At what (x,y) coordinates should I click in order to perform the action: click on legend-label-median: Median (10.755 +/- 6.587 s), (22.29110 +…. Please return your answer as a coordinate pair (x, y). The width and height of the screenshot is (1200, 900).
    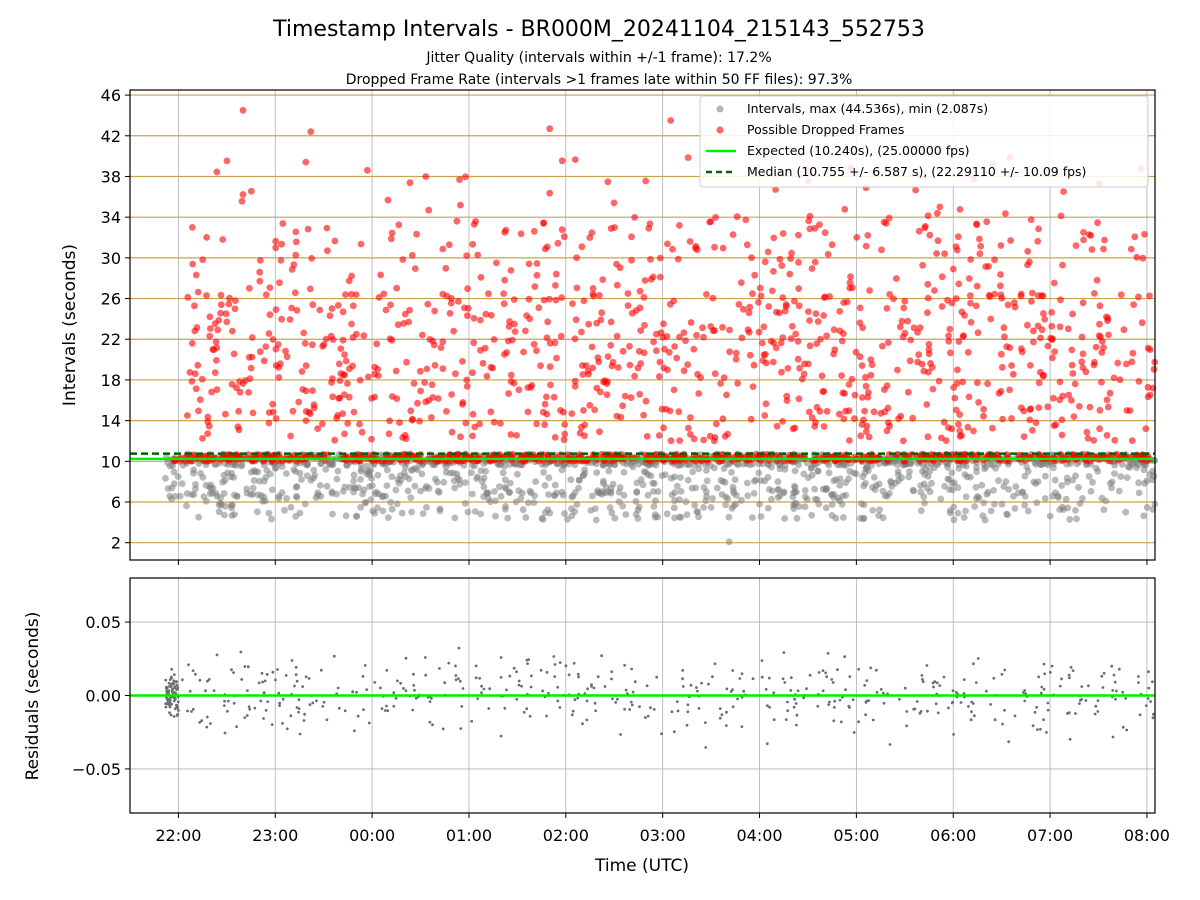
    Looking at the image, I should click on (916, 171).